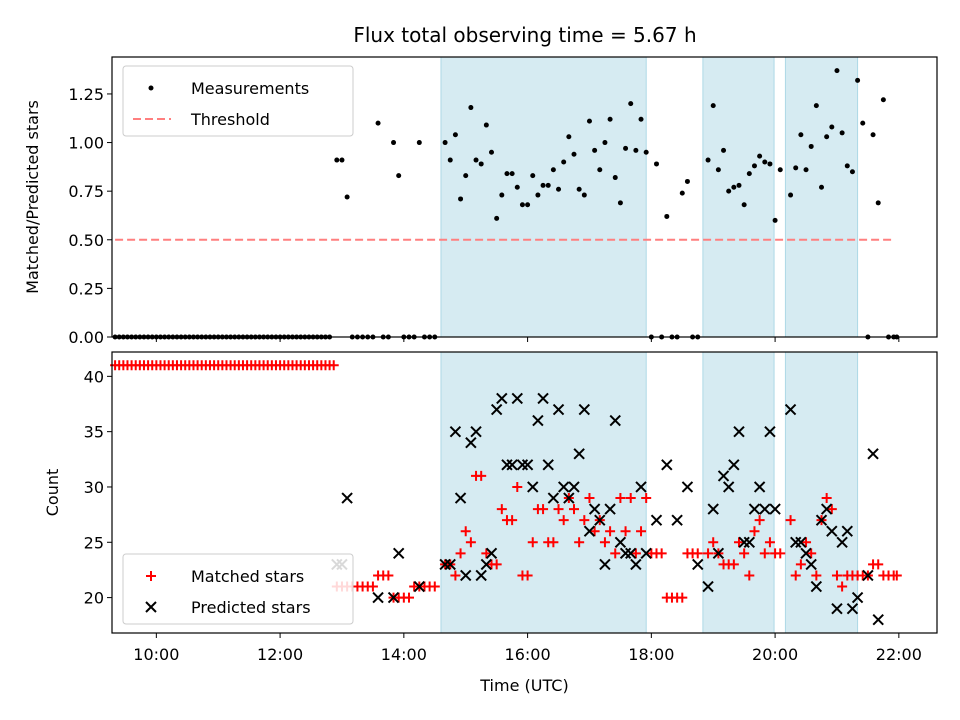 The image size is (960, 720). What do you see at coordinates (775, 654) in the screenshot?
I see `x-tick-label: 20:00` at bounding box center [775, 654].